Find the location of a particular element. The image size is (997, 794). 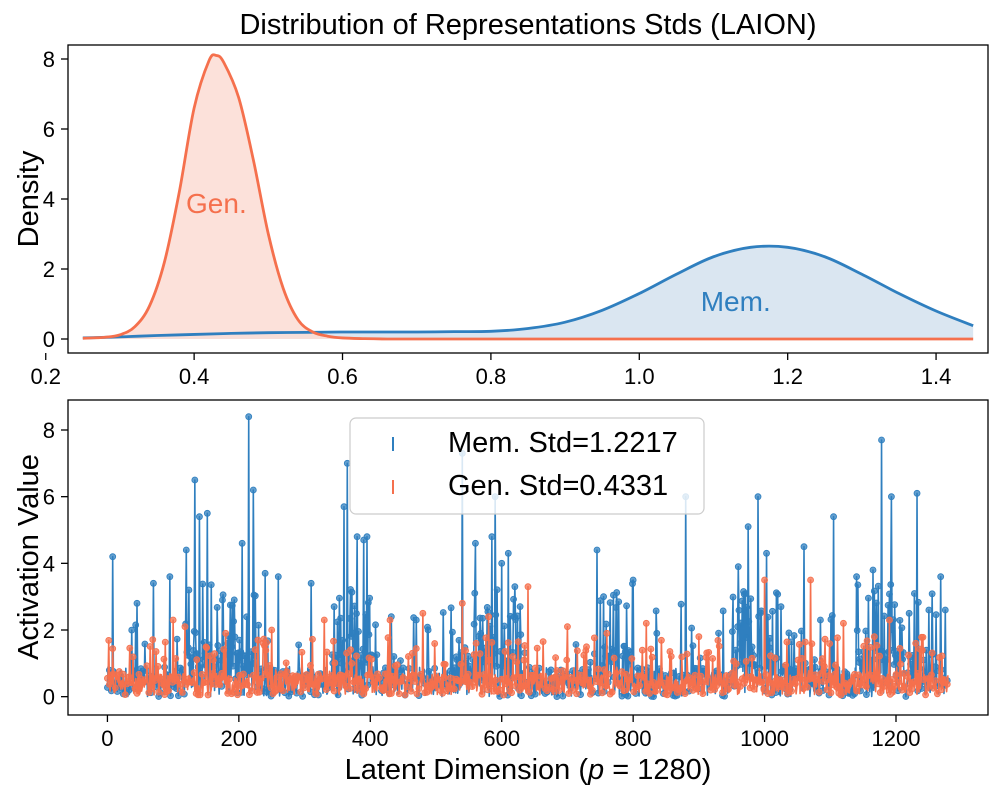

annotation-mem: Mem. is located at coordinates (736, 301).